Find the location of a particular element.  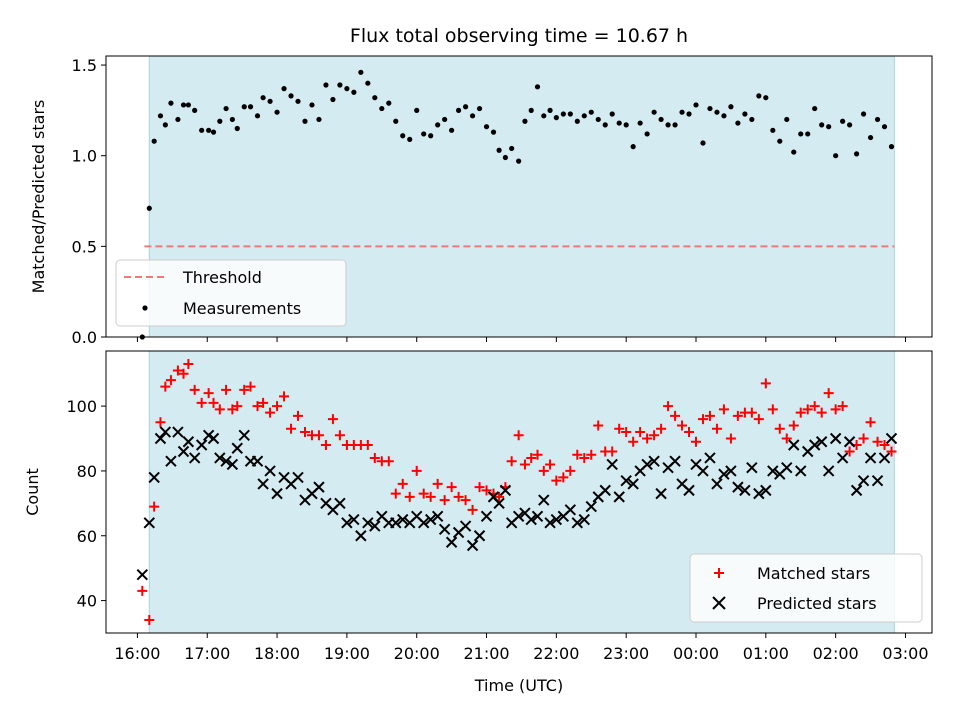

legend-predicted-swatch is located at coordinates (719, 603).